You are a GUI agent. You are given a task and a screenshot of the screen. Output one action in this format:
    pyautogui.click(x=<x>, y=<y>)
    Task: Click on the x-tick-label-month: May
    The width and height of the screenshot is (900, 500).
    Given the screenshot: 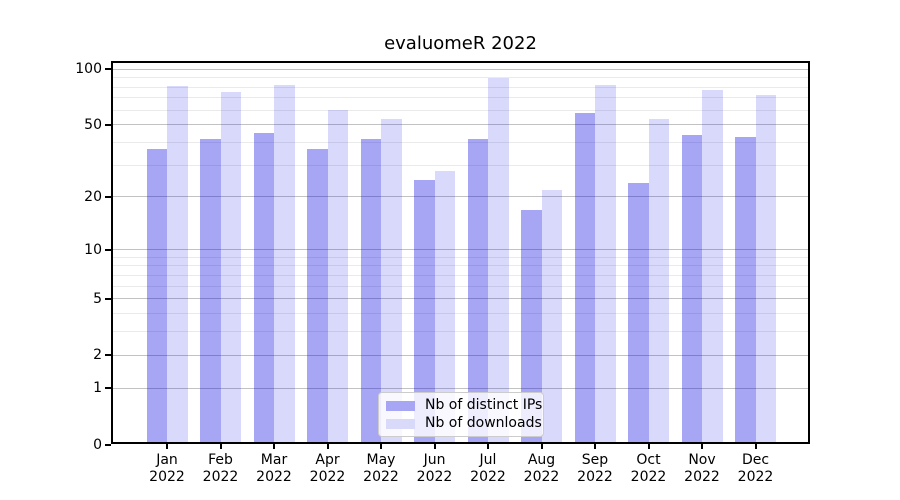 What is the action you would take?
    pyautogui.click(x=381, y=460)
    